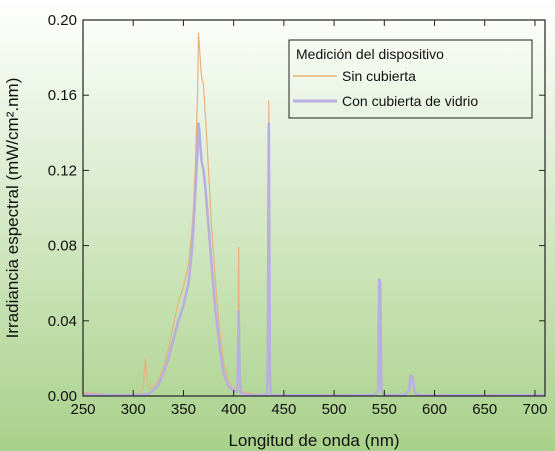 The width and height of the screenshot is (555, 451). What do you see at coordinates (370, 54) in the screenshot?
I see `legend-title: Medición del dispositivo` at bounding box center [370, 54].